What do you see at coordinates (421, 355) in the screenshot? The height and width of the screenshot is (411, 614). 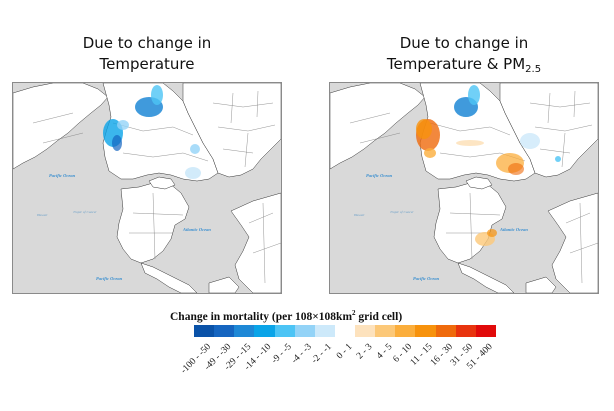 I see `colorbar-tick-label: 11 - 15` at bounding box center [421, 355].